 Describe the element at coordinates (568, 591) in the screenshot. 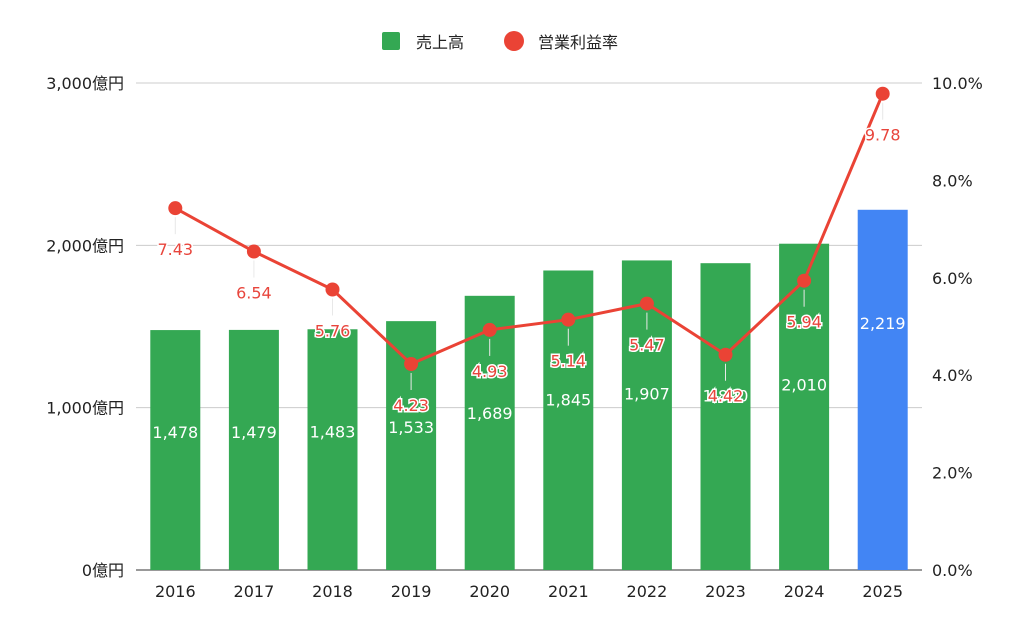

I see `x-axis-tick-label: 2021` at that location.